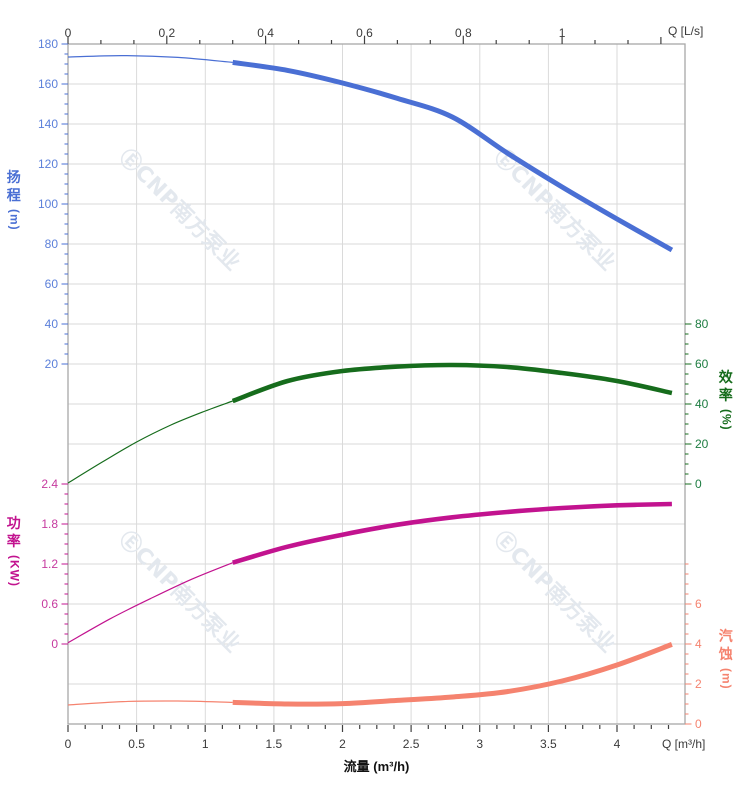 This screenshot has width=752, height=797. Describe the element at coordinates (453, 156) in the screenshot. I see `head-curve` at that location.